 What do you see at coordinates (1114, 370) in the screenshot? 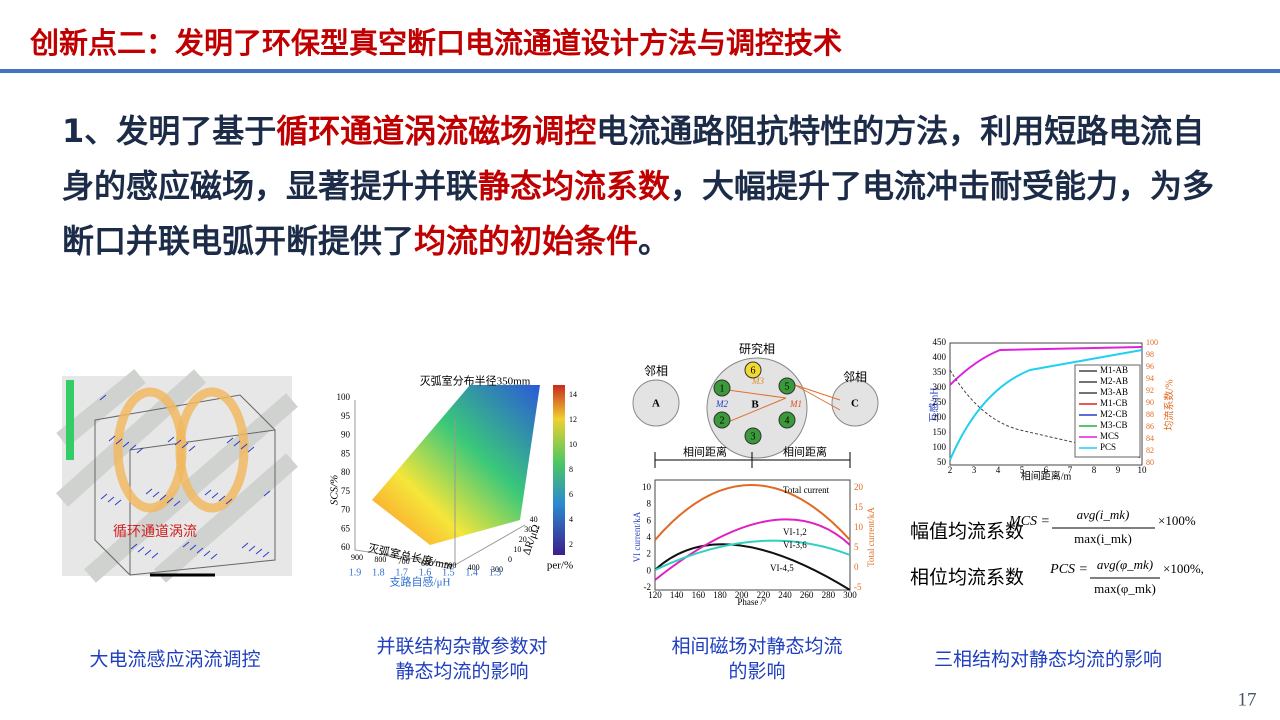
I see `legend-label: M1-AB` at bounding box center [1114, 370].